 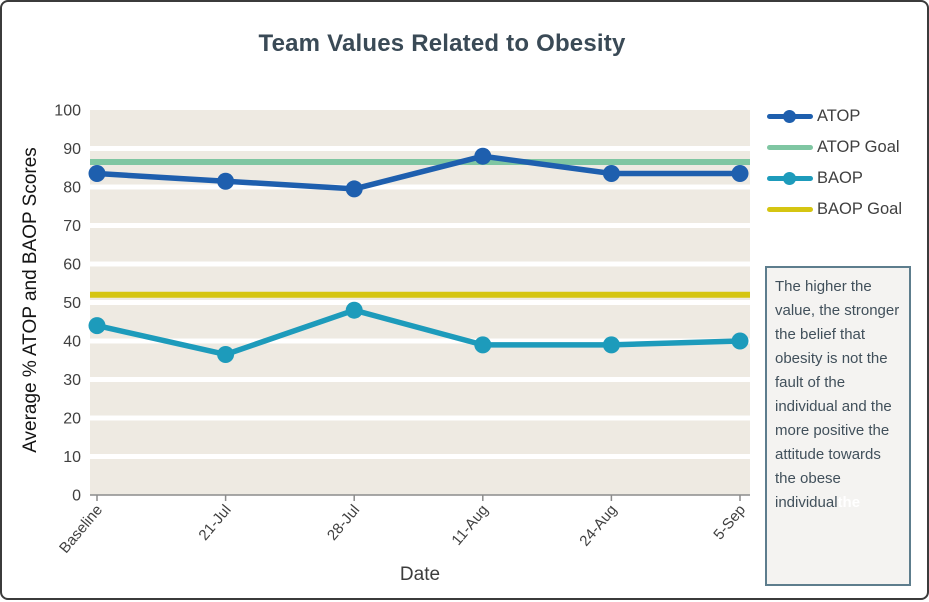 I want to click on legend-item-atop: ATOP, so click(x=834, y=116).